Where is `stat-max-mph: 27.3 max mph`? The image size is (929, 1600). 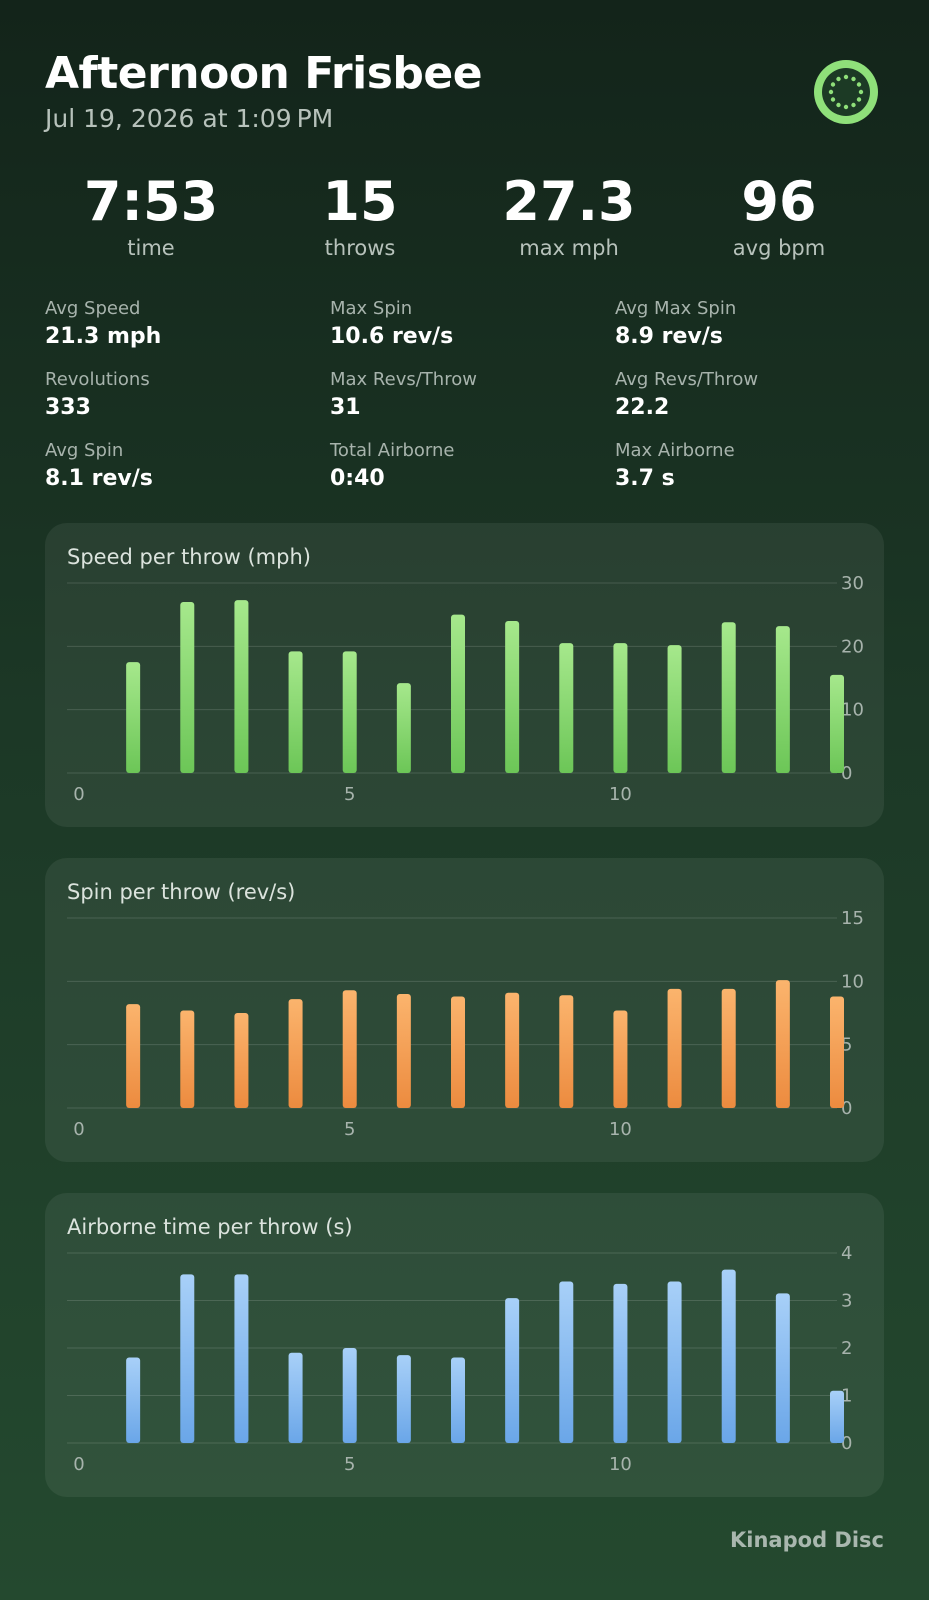 stat-max-mph: 27.3 max mph is located at coordinates (569, 215).